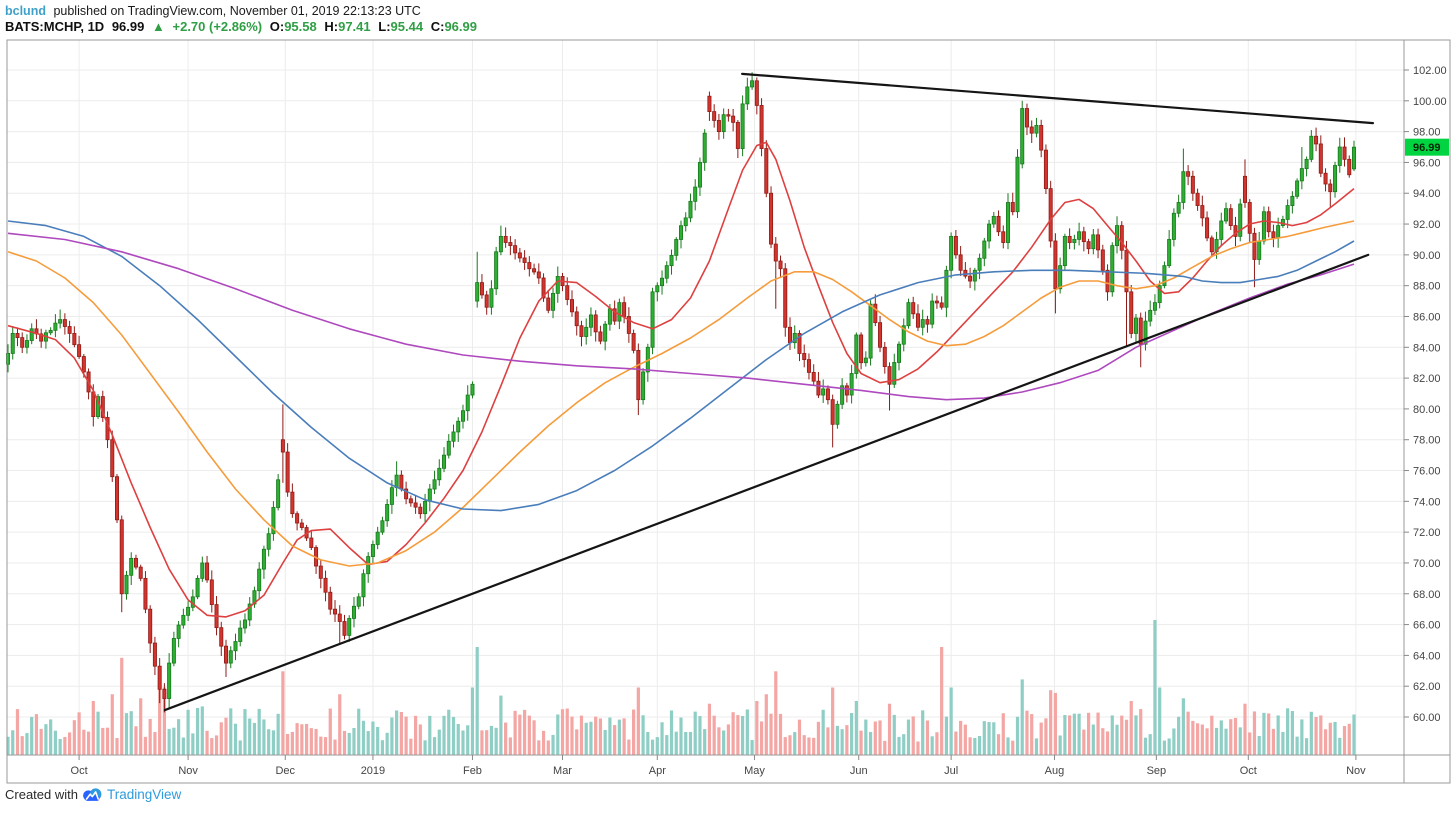 This screenshot has height=813, width=1456. Describe the element at coordinates (41, 794) in the screenshot. I see `created-with-text: Created with` at that location.